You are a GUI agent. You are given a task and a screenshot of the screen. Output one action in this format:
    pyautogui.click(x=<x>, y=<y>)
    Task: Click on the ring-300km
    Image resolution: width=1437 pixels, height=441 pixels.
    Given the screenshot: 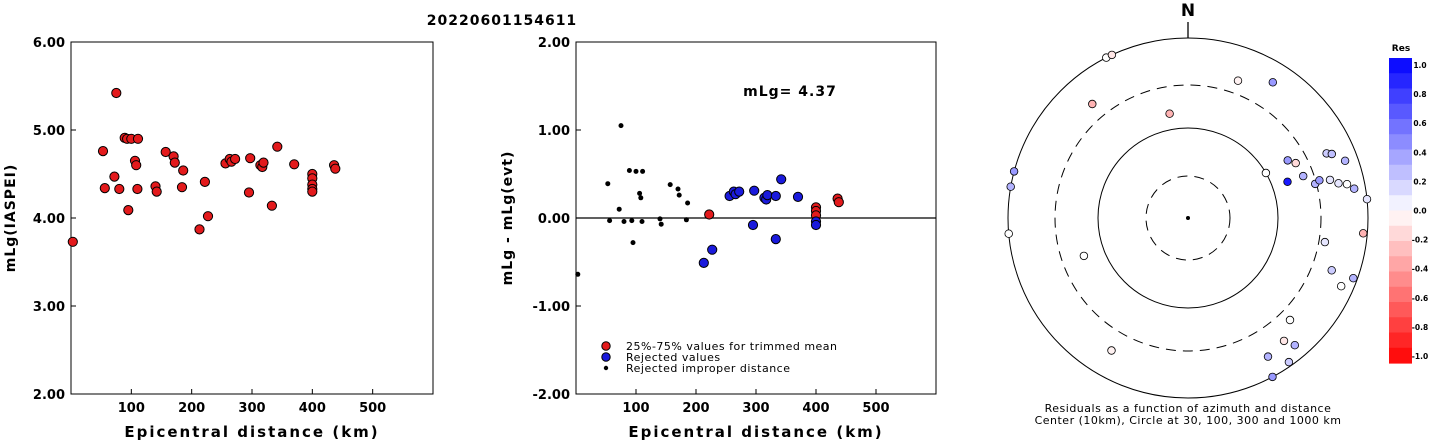 What is the action you would take?
    pyautogui.click(x=1188, y=218)
    